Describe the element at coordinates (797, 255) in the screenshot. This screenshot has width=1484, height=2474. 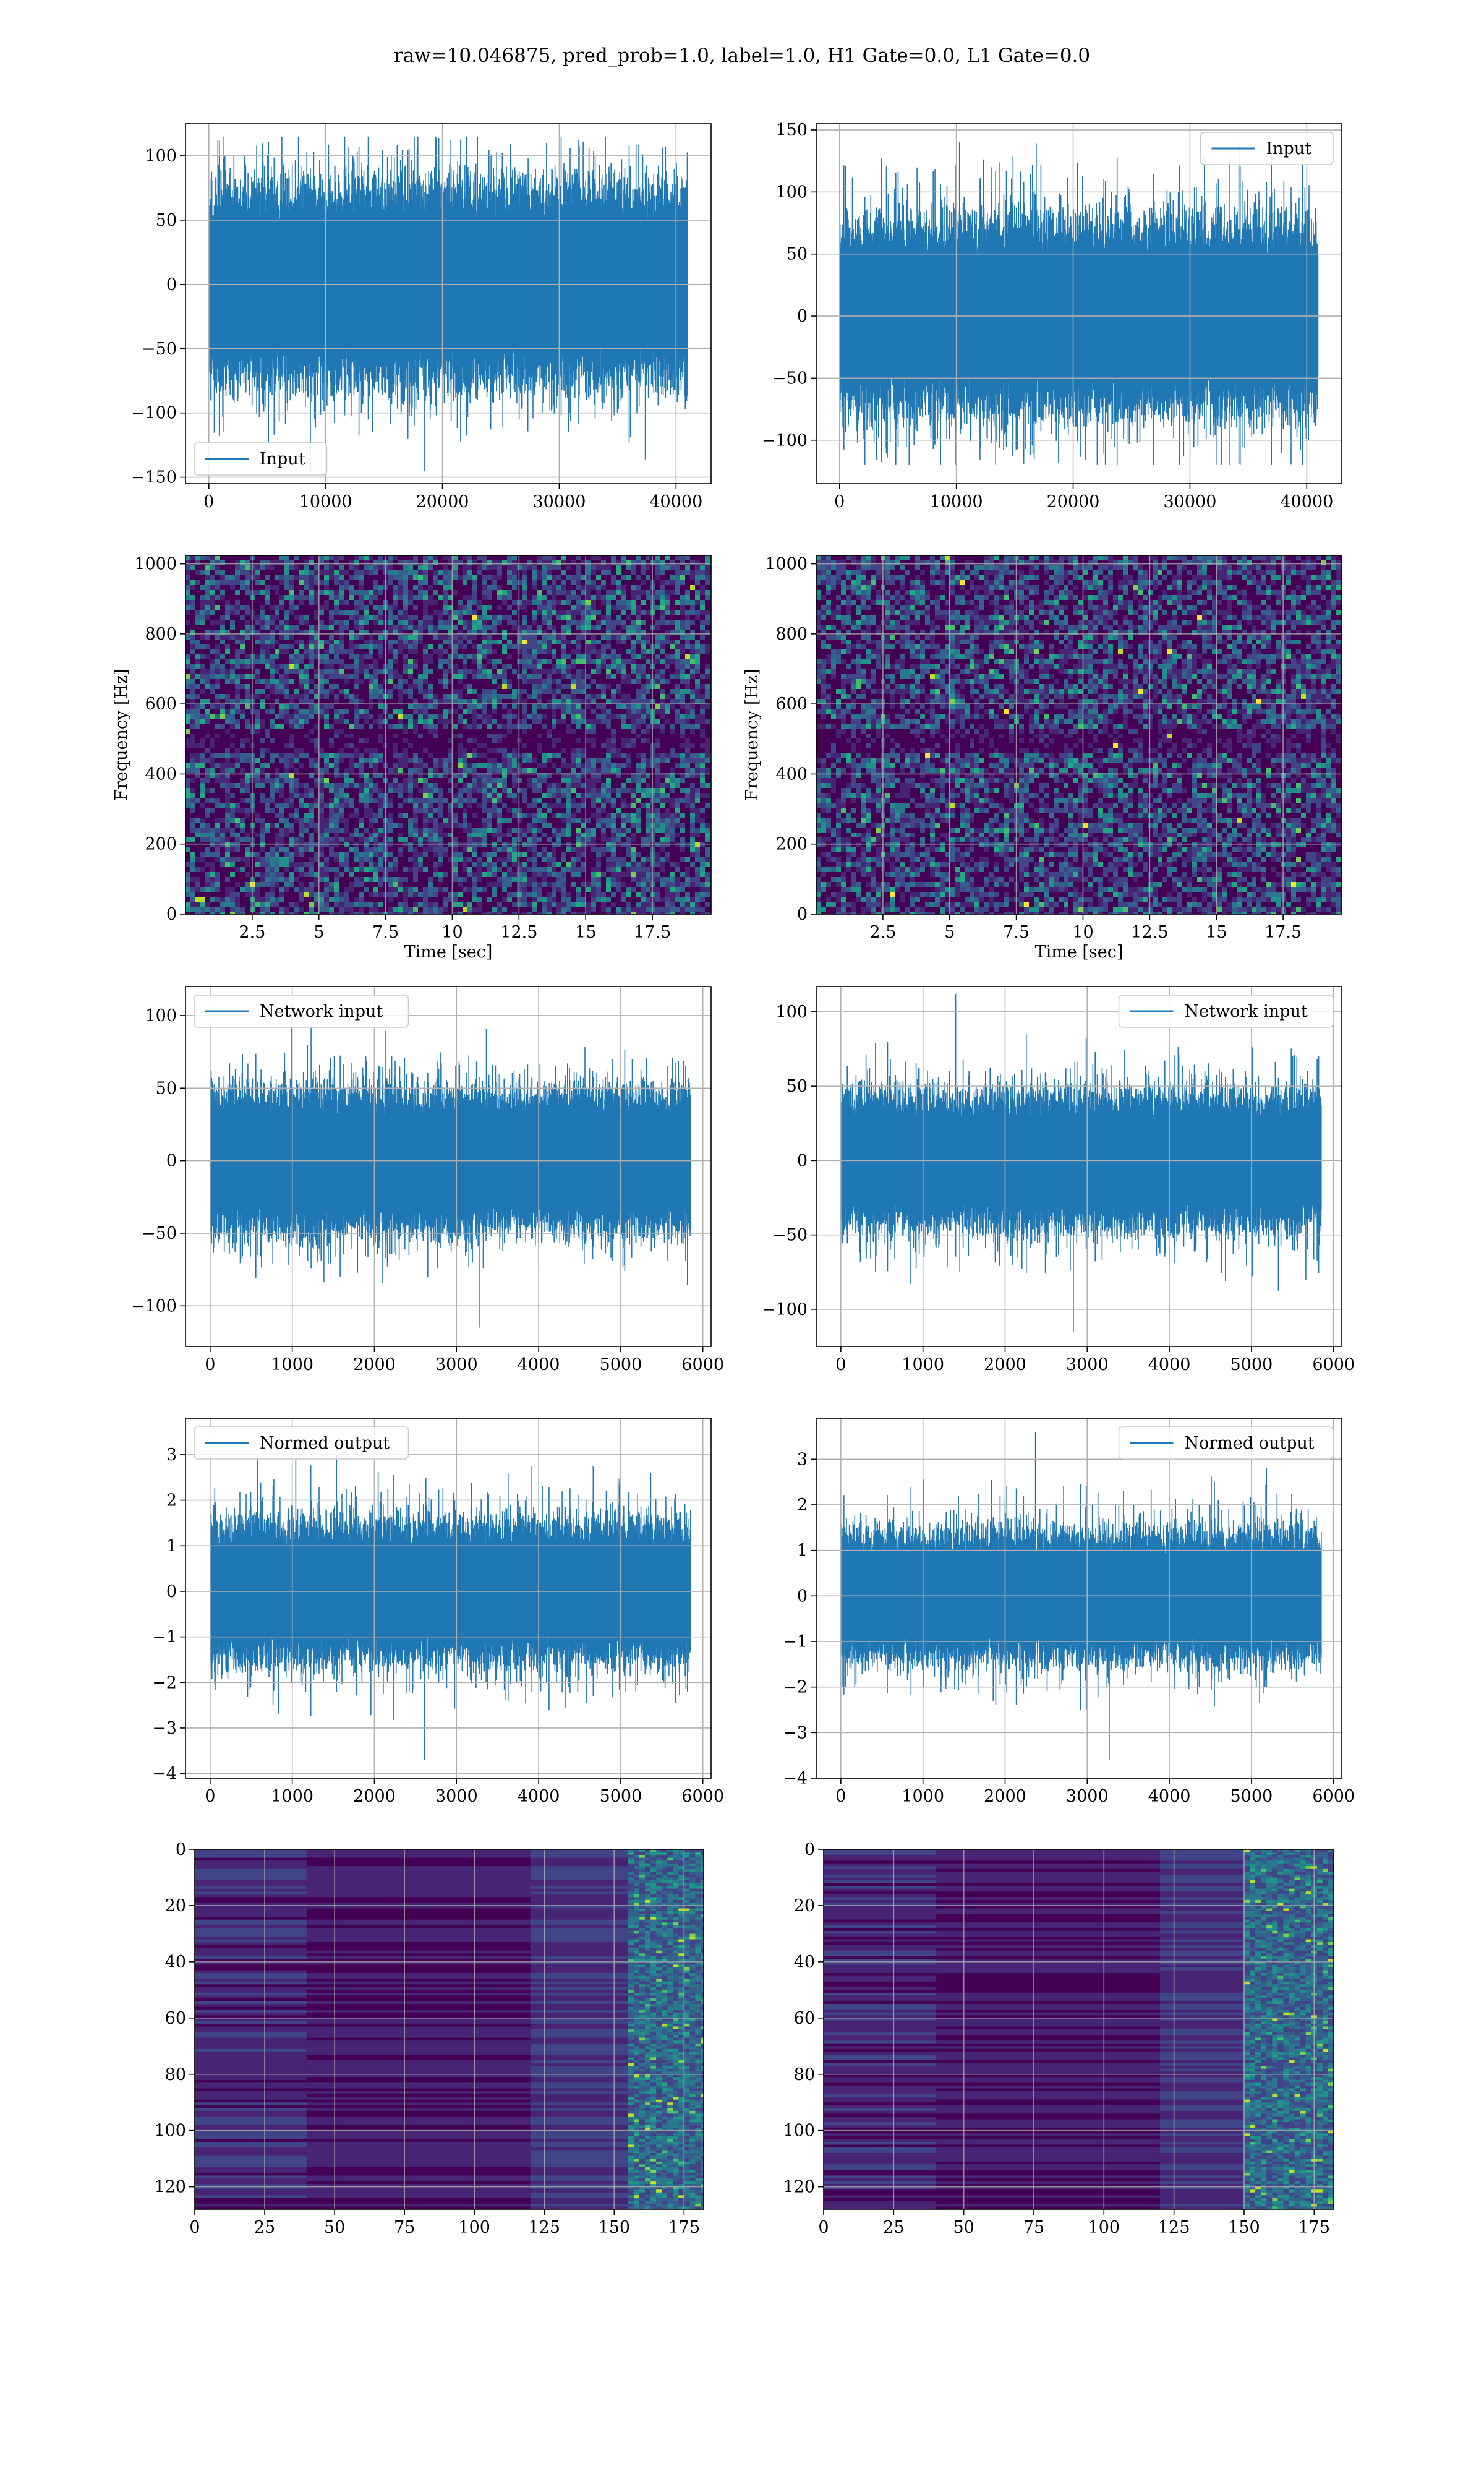
I see `y-tick-label: 50` at that location.